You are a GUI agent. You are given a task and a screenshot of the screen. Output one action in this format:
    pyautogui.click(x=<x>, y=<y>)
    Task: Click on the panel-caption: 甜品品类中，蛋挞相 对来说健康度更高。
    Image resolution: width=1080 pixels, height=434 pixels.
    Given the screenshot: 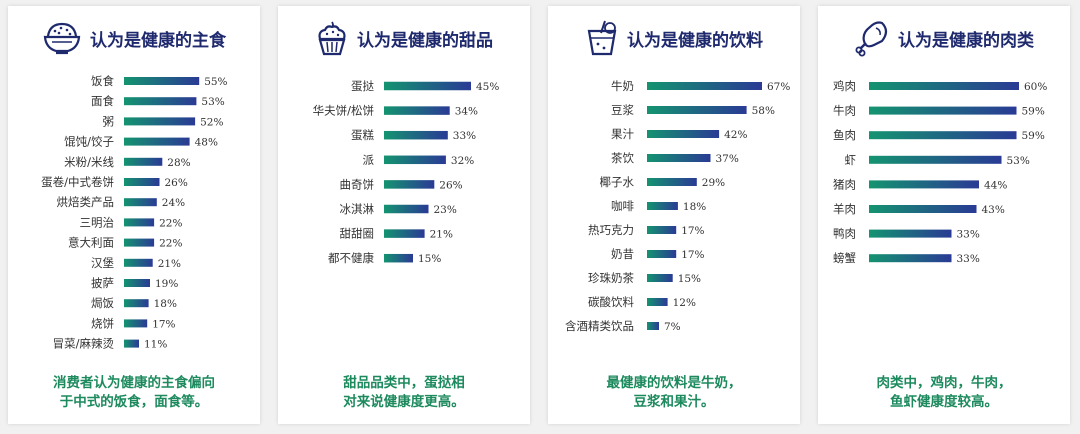 What is the action you would take?
    pyautogui.click(x=404, y=393)
    